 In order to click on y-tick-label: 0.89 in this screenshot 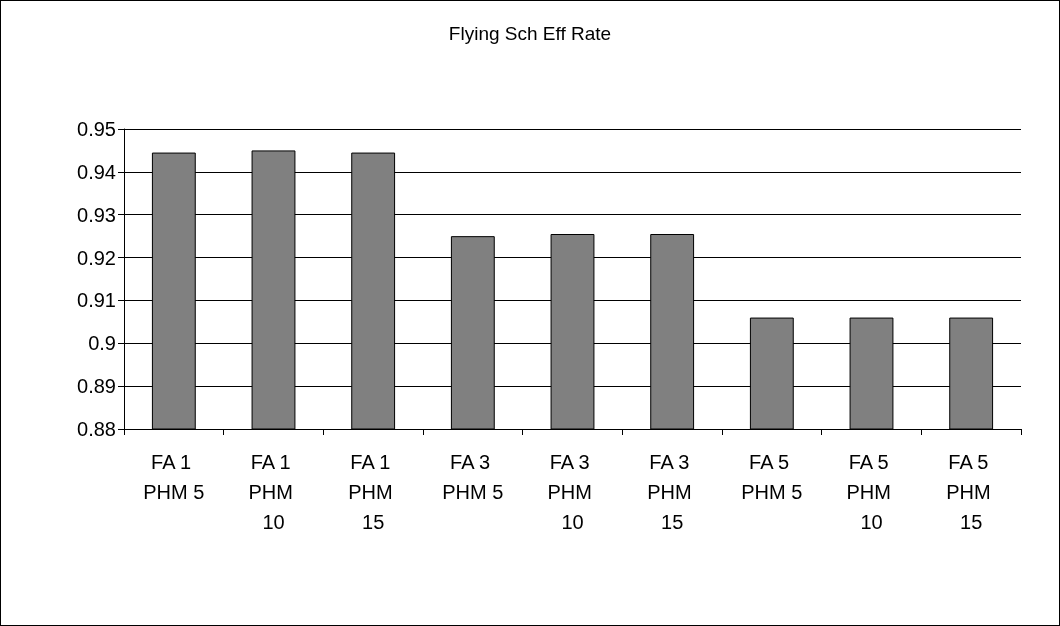, I will do `click(96, 386)`.